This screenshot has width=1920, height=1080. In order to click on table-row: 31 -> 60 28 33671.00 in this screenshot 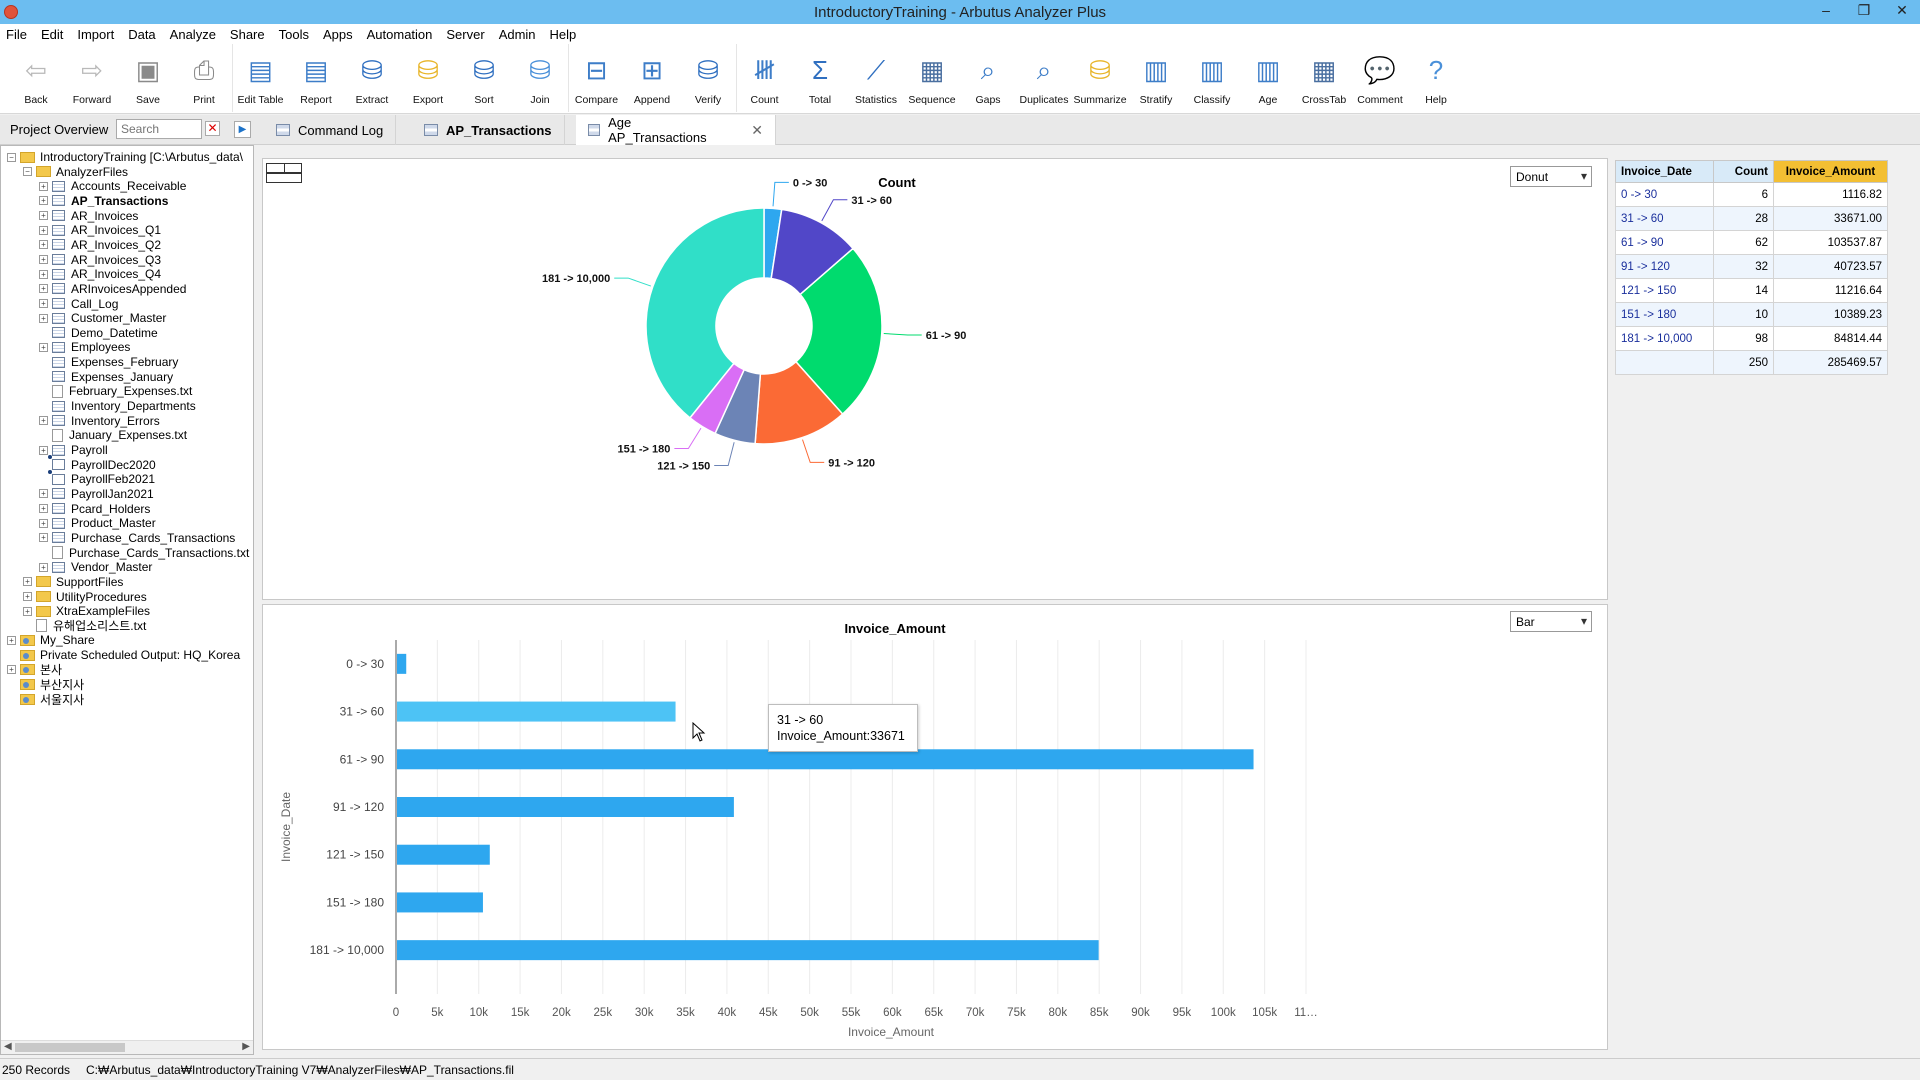, I will do `click(1751, 218)`.